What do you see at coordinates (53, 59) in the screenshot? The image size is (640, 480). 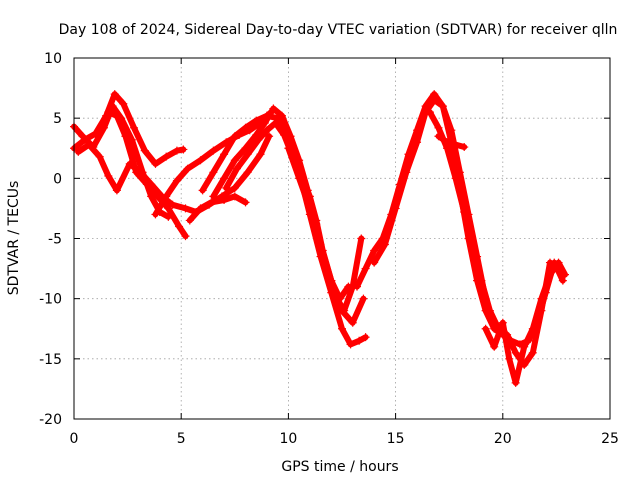 I see `y-tick-label: 10` at bounding box center [53, 59].